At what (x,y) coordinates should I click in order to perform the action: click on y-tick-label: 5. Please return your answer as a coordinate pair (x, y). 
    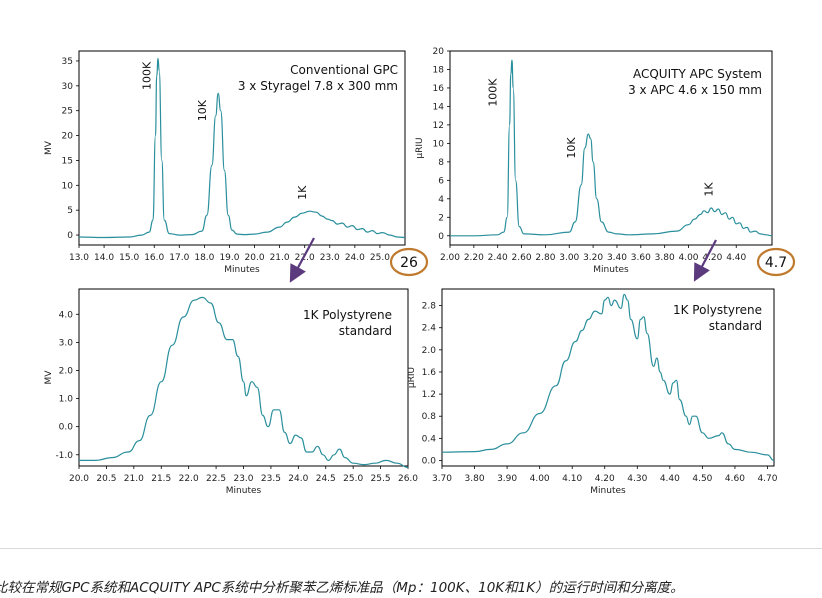
    Looking at the image, I should click on (70, 211).